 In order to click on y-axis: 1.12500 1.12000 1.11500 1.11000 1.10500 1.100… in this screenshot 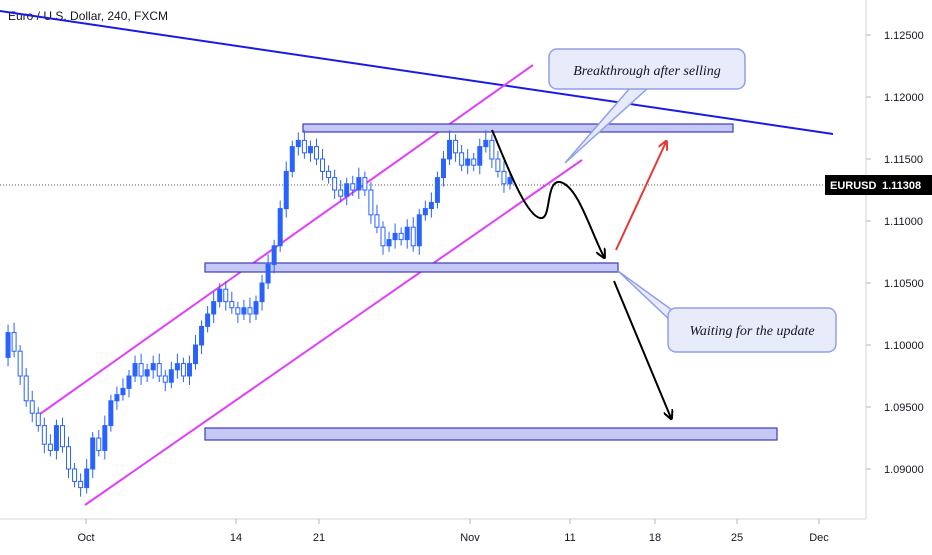, I will do `click(895, 253)`.